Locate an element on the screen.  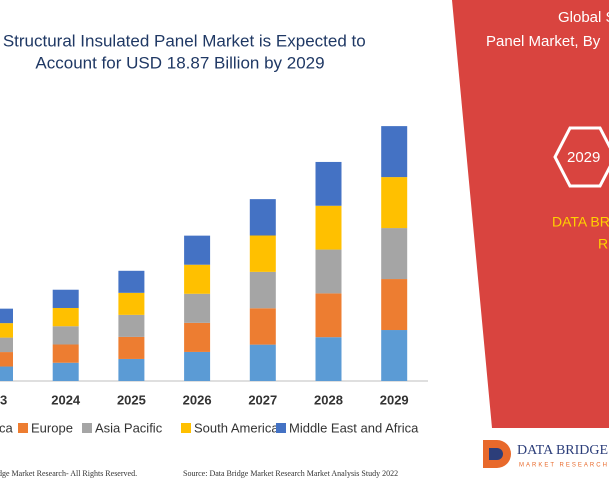
x-tick-label: 2028 is located at coordinates (328, 399).